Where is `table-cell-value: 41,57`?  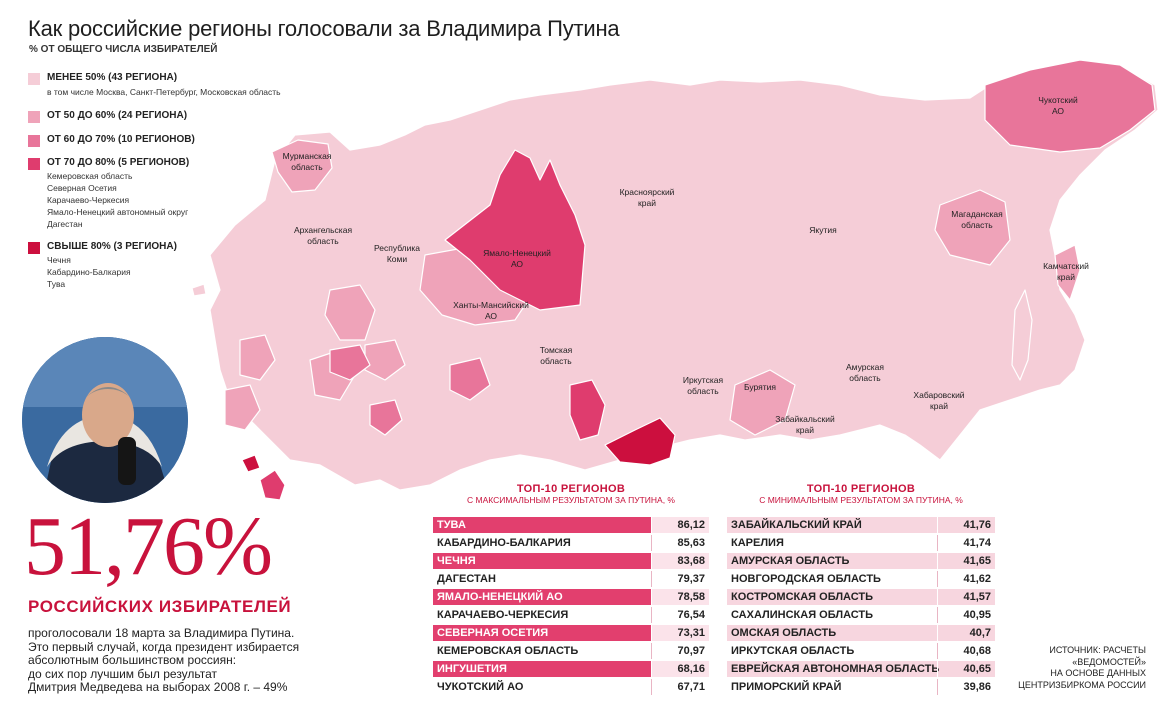 table-cell-value: 41,57 is located at coordinates (977, 597).